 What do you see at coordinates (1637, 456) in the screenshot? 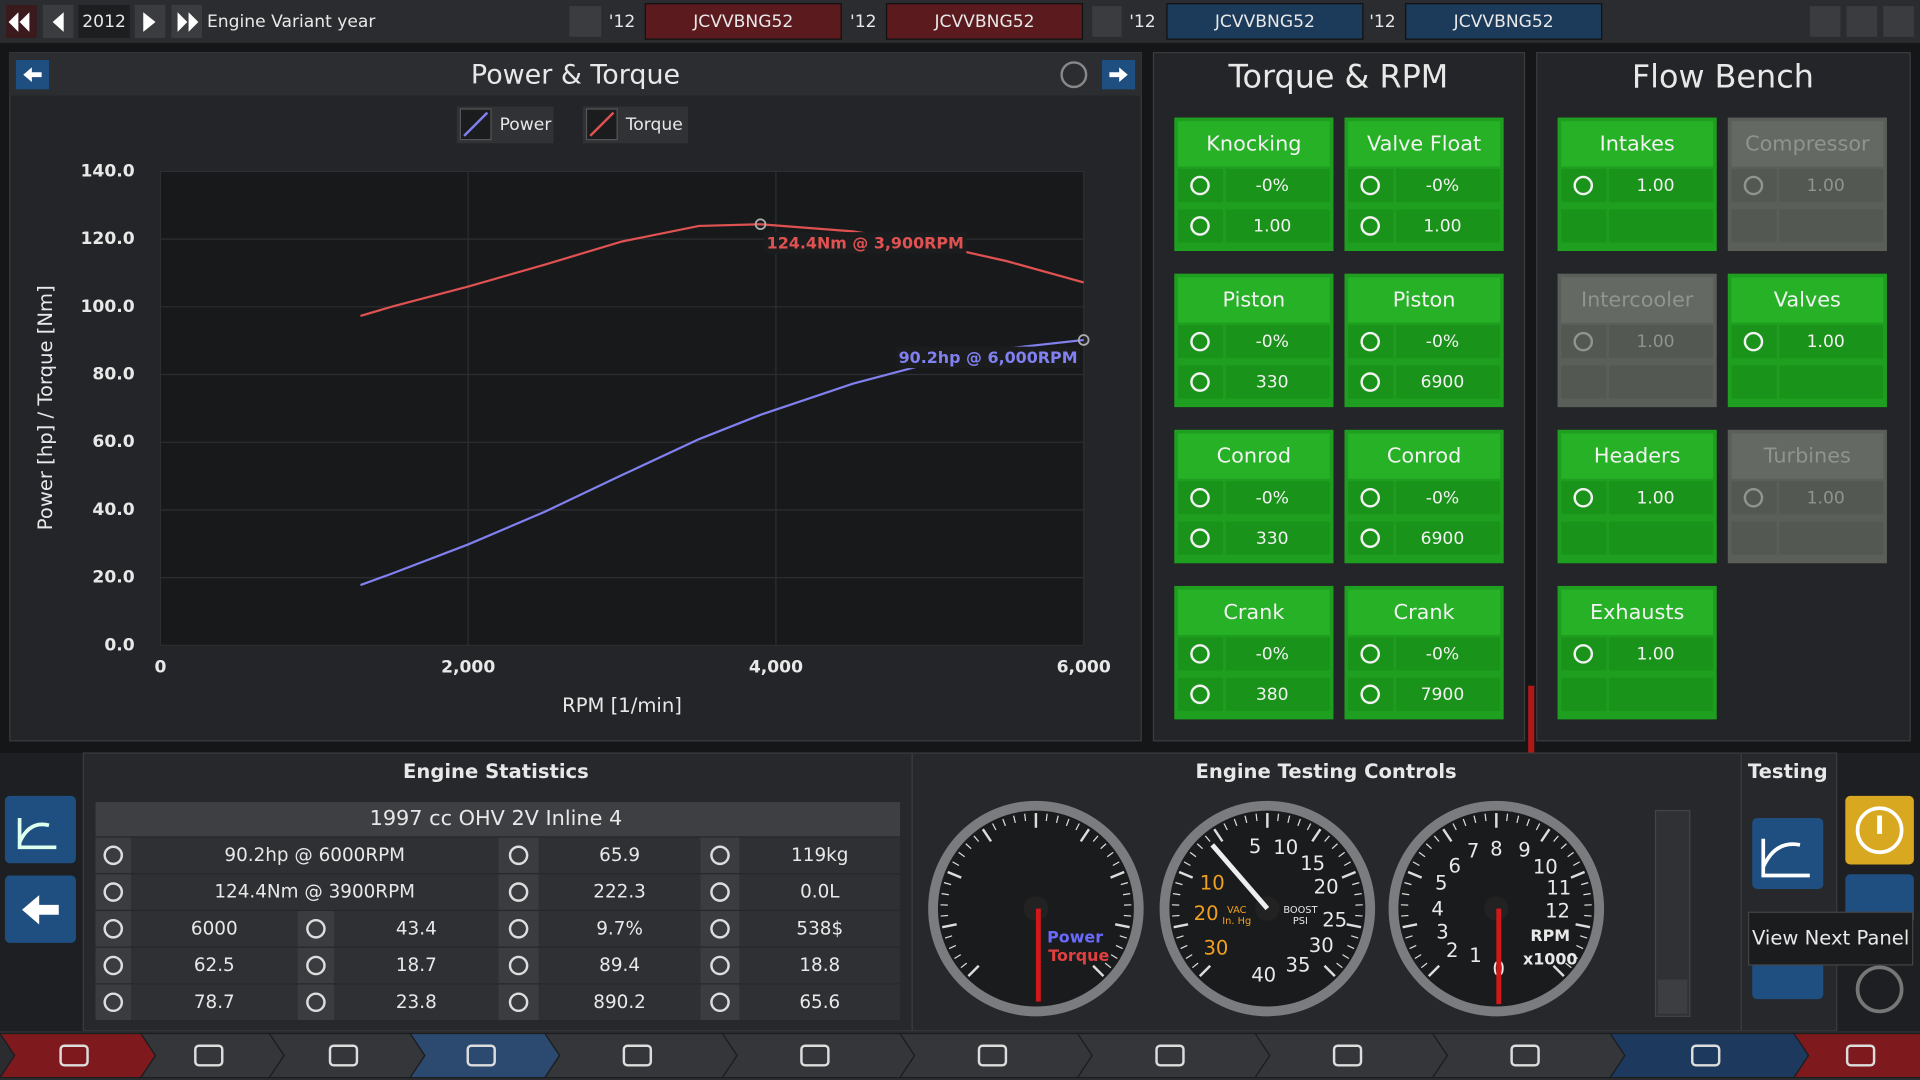
I see `card-title: Headers` at bounding box center [1637, 456].